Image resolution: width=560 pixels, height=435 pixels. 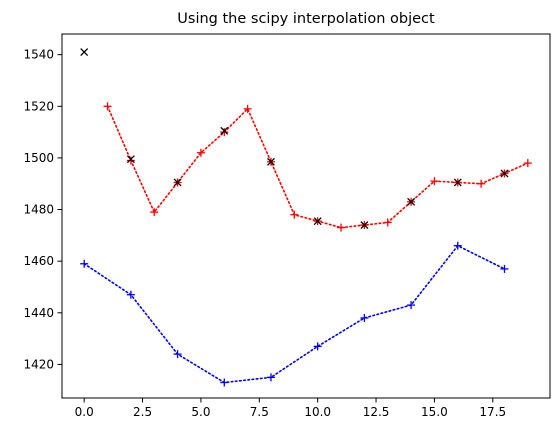 What do you see at coordinates (38, 55) in the screenshot?
I see `y-tick-label: 1540` at bounding box center [38, 55].